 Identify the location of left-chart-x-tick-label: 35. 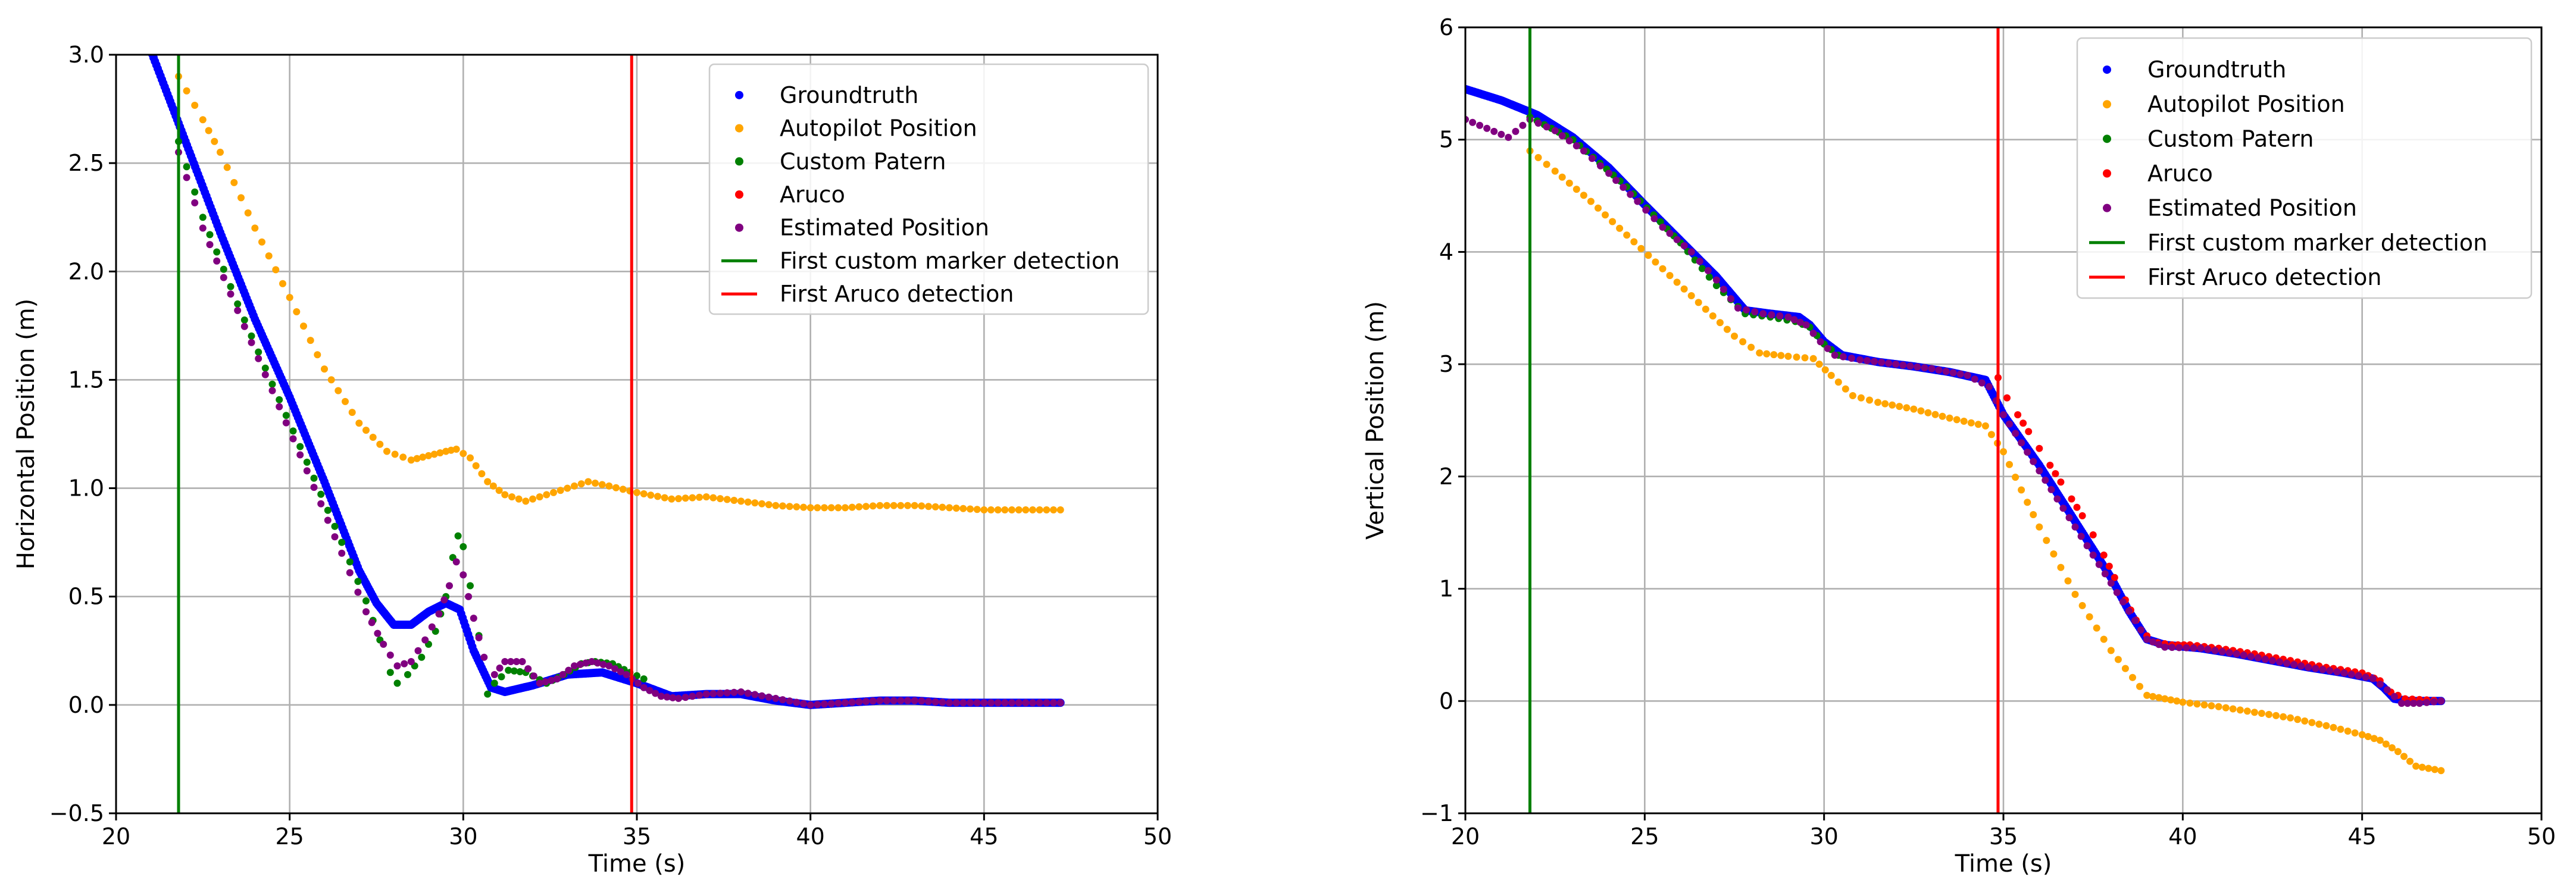
(637, 836).